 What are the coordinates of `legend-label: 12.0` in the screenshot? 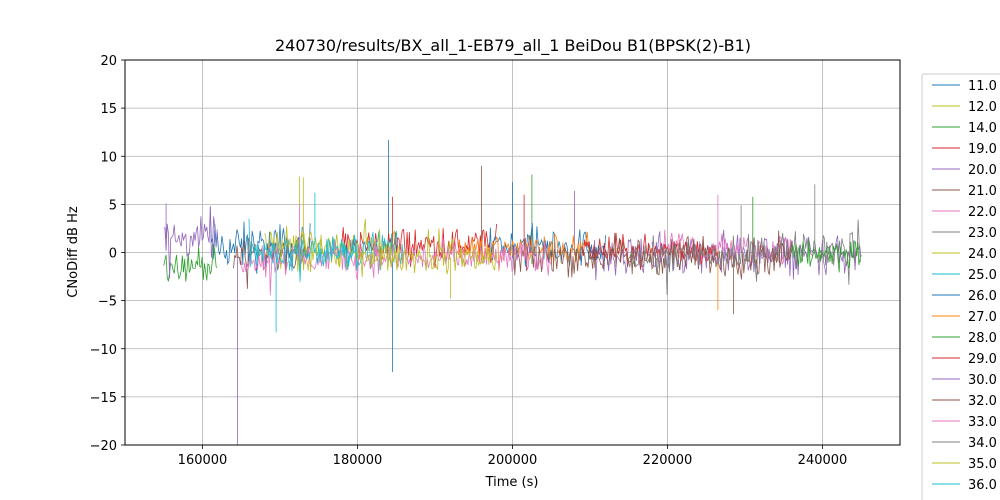 It's located at (982, 107).